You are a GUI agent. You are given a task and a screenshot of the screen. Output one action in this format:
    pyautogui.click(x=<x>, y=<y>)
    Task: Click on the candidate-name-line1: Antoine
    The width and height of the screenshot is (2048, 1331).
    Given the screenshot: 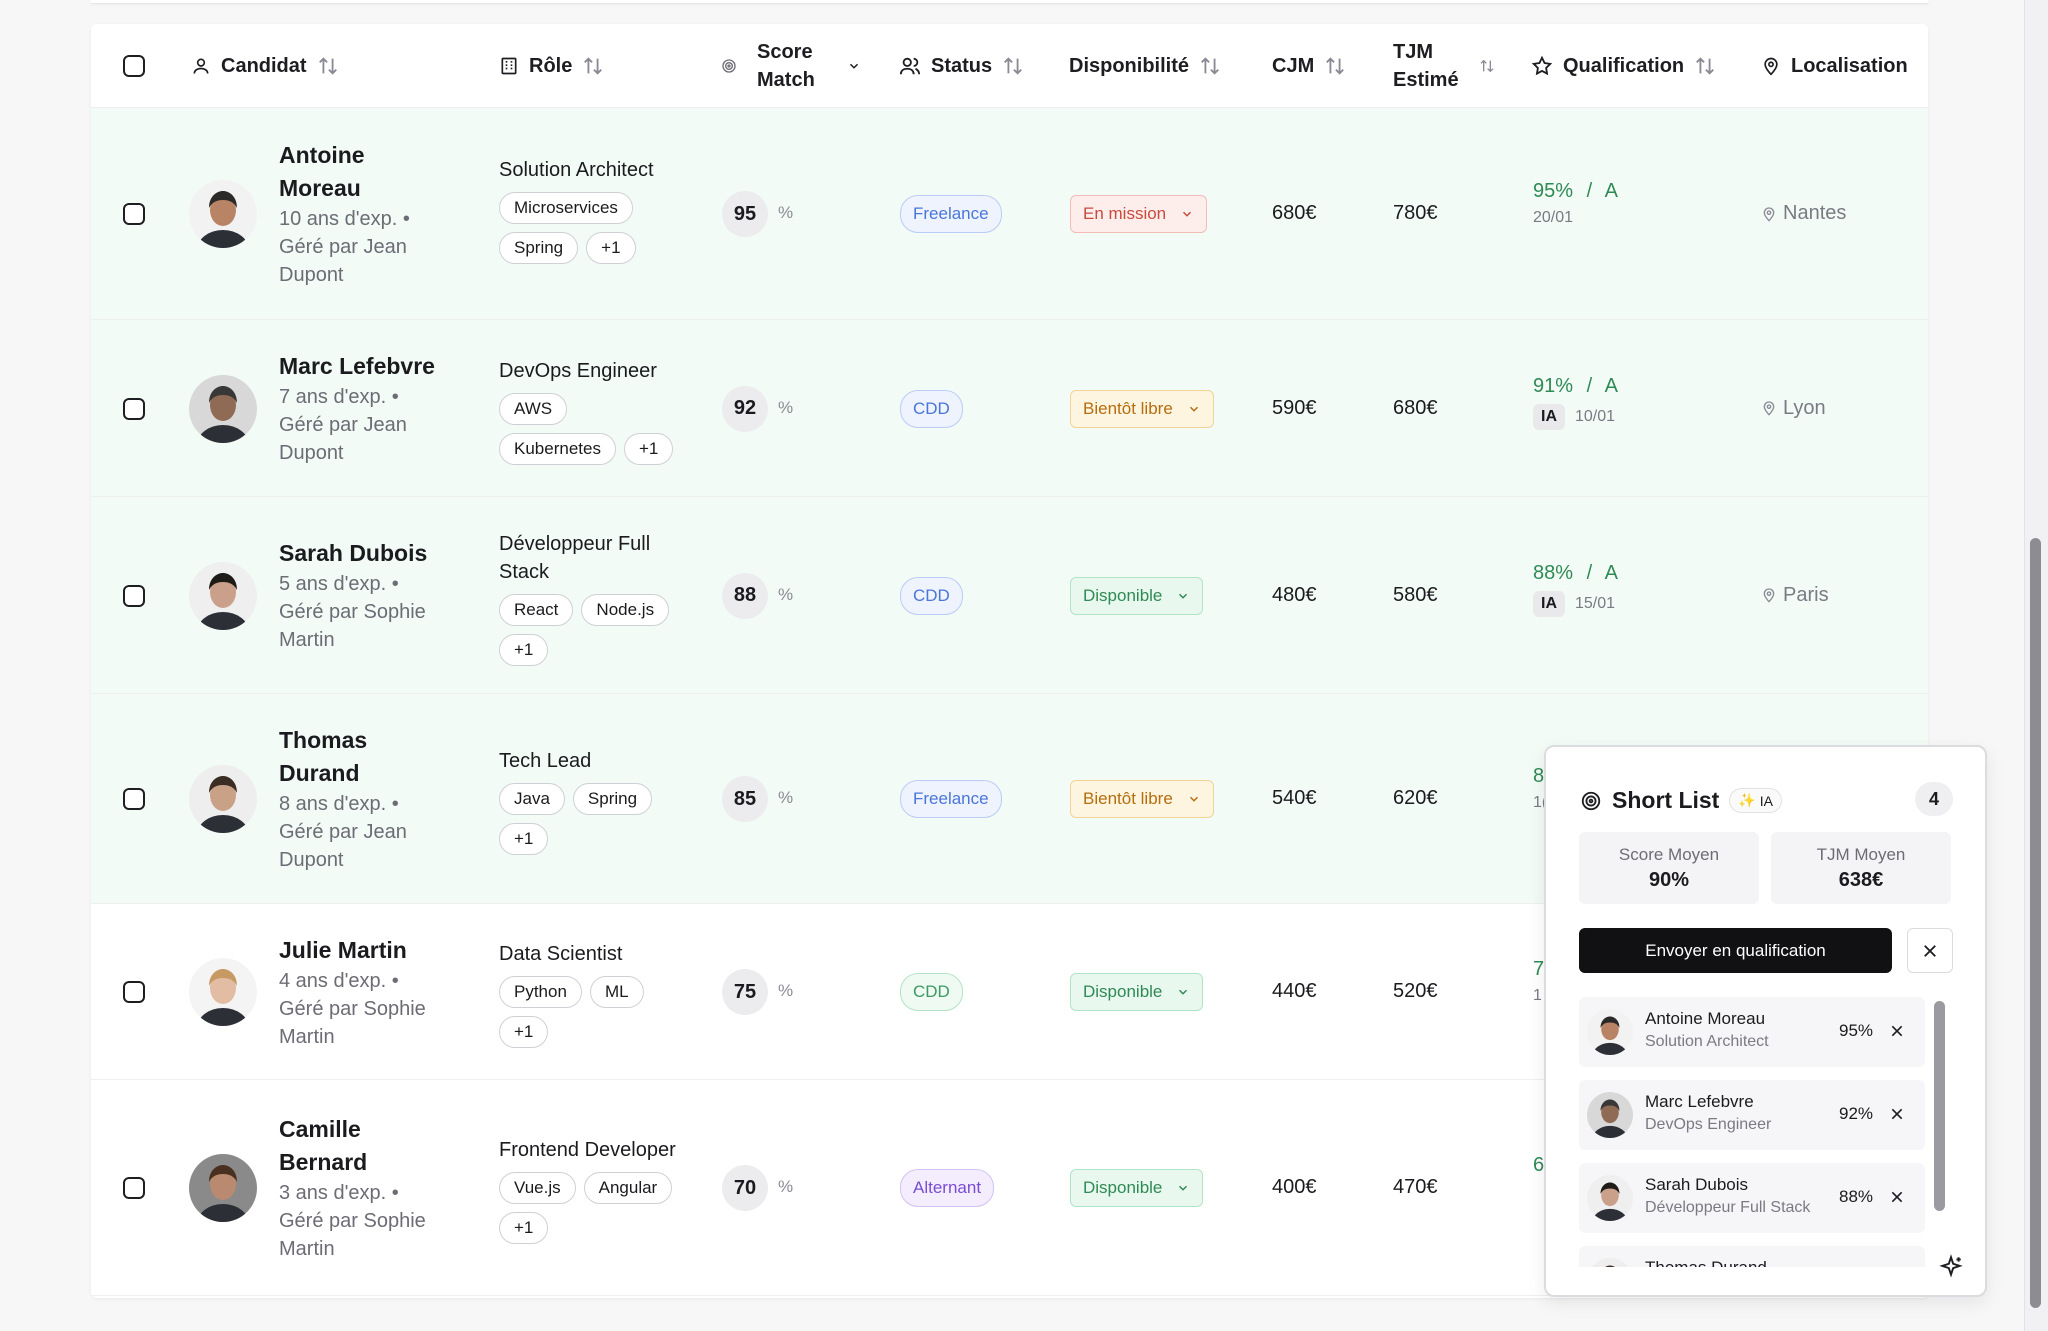 What is the action you would take?
    pyautogui.click(x=322, y=155)
    